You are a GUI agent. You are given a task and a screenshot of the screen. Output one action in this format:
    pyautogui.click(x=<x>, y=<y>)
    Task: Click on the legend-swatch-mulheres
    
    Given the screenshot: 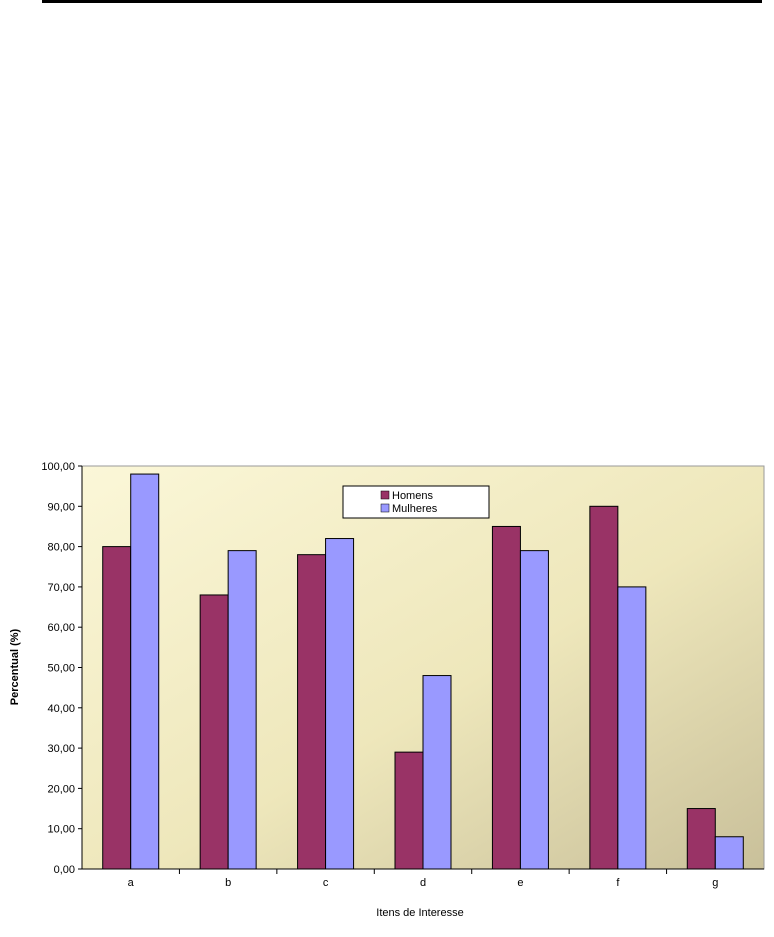 What is the action you would take?
    pyautogui.click(x=385, y=508)
    